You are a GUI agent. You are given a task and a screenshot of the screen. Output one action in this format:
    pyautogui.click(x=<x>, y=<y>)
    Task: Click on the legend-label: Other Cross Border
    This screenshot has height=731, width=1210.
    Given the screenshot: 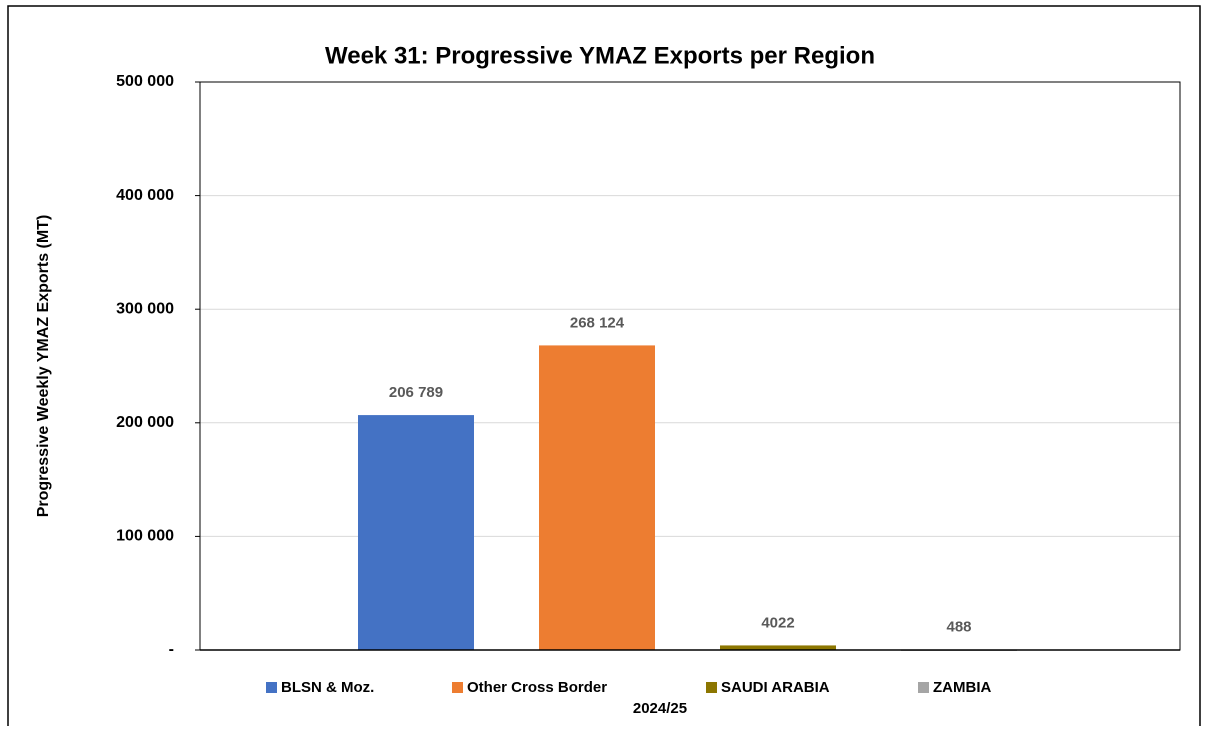 What is the action you would take?
    pyautogui.click(x=537, y=687)
    